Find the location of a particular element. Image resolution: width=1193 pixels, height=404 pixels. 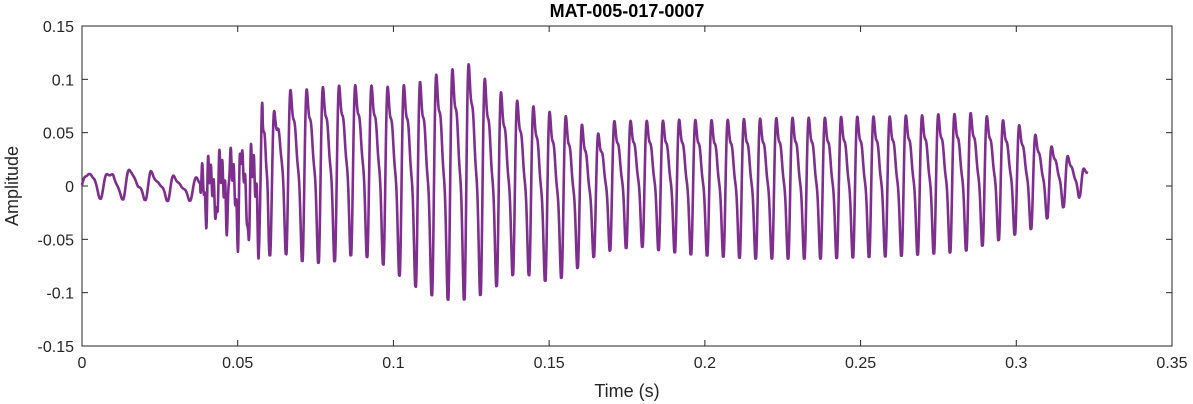

x-tick-label: 0.3 is located at coordinates (1016, 363).